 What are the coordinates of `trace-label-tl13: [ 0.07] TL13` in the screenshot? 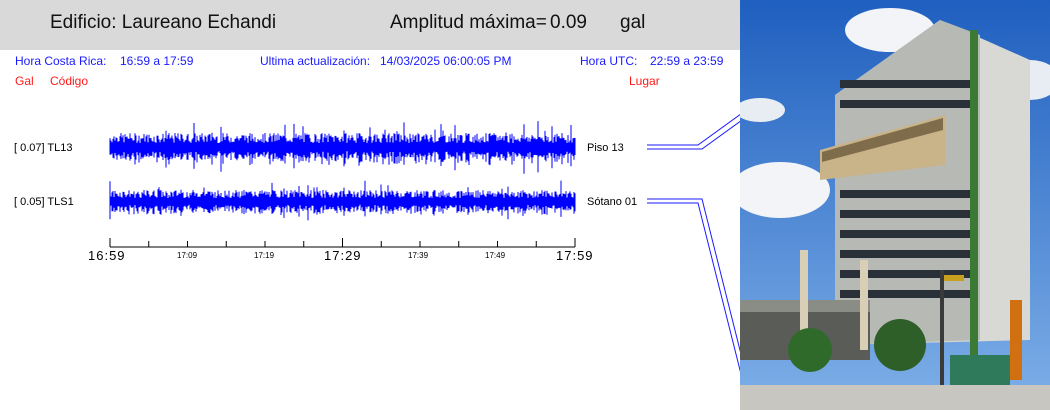 It's located at (43, 148).